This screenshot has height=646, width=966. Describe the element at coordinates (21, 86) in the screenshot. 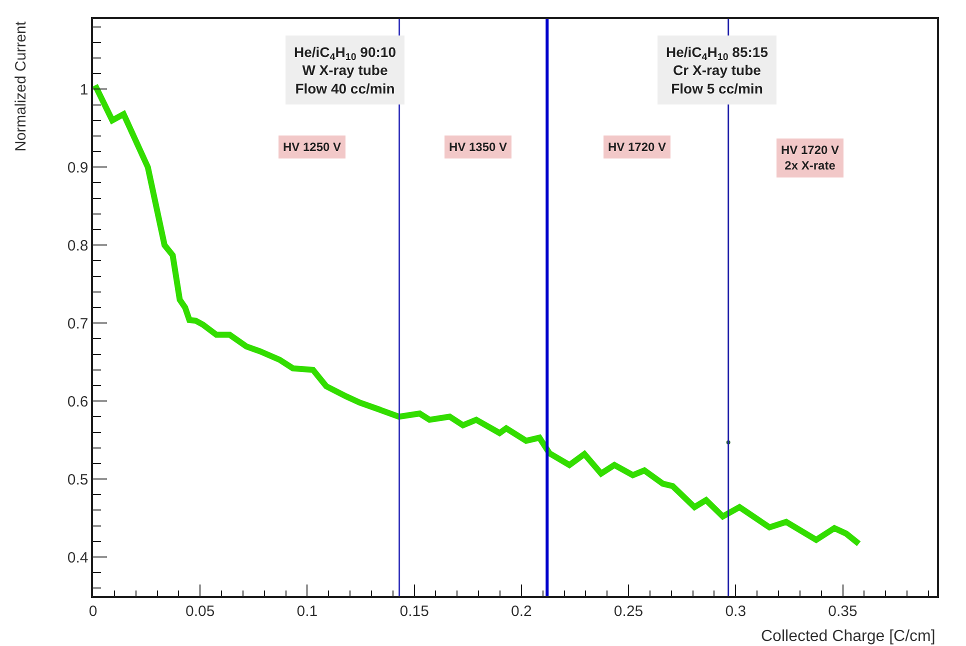

I see `y-axis-title: Normalized Current` at that location.